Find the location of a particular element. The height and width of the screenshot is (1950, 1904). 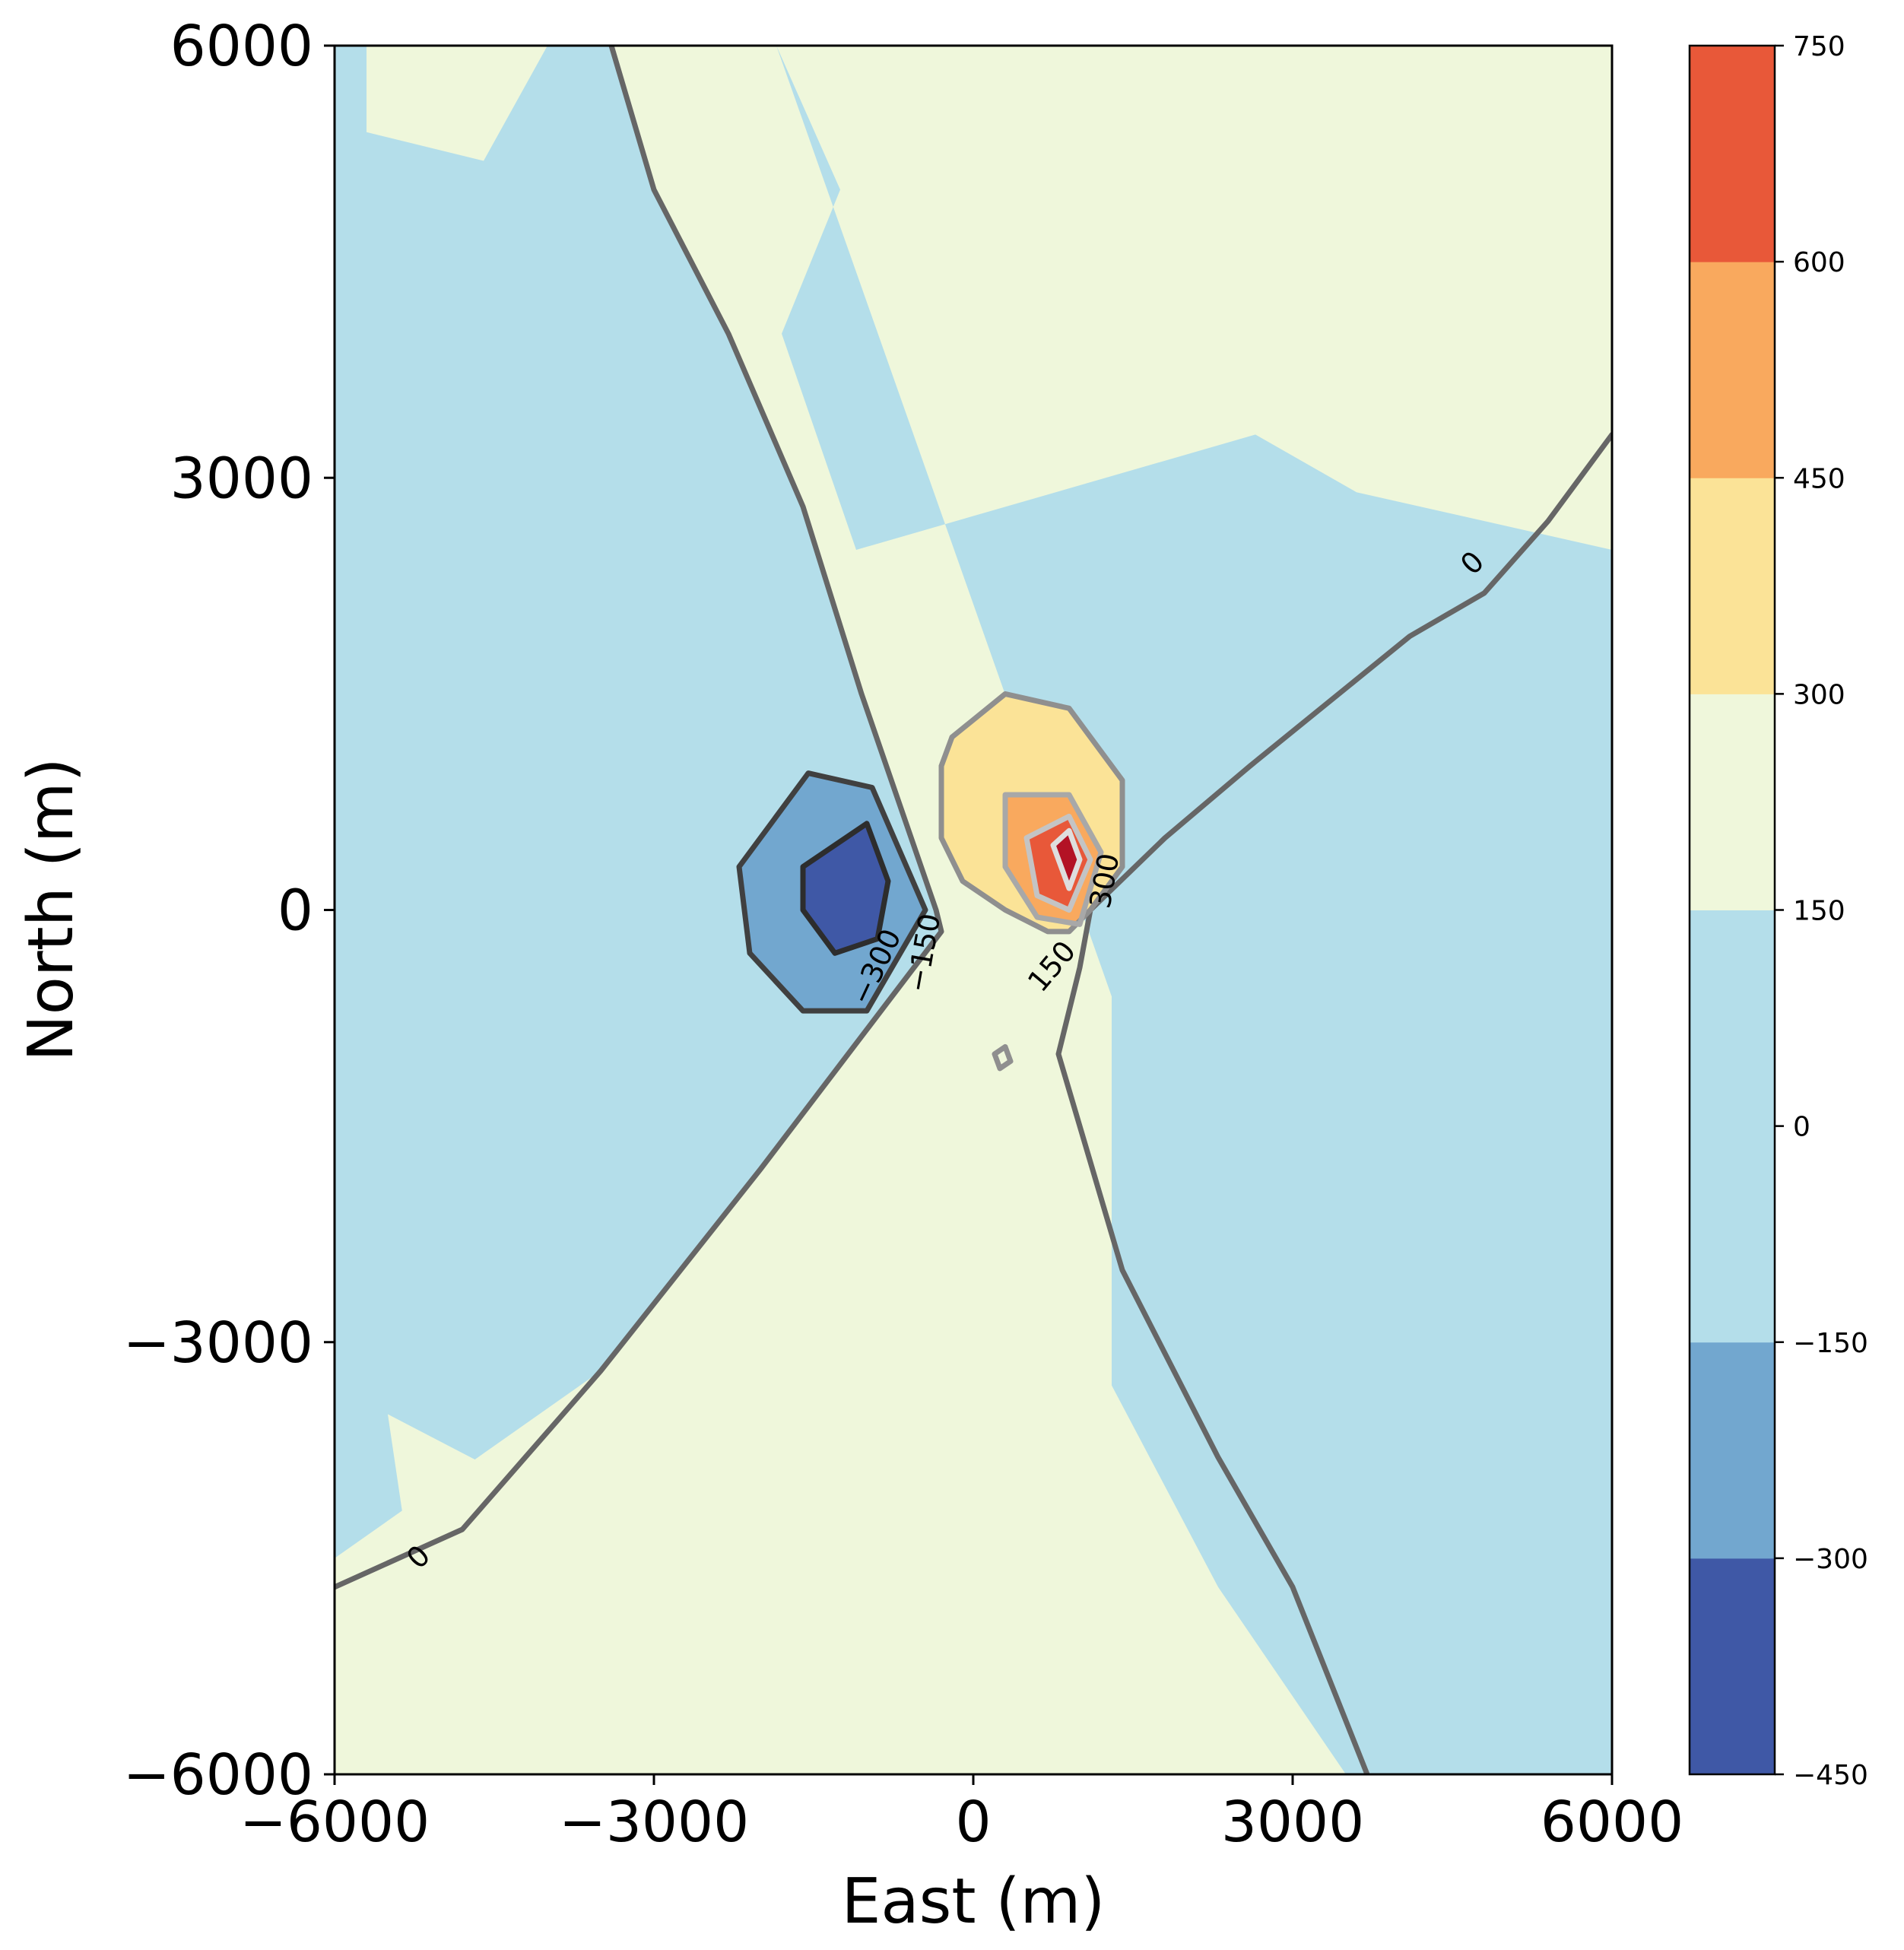

x-axis: −6000 −3000 0 3000 6000 is located at coordinates (961, 1815).